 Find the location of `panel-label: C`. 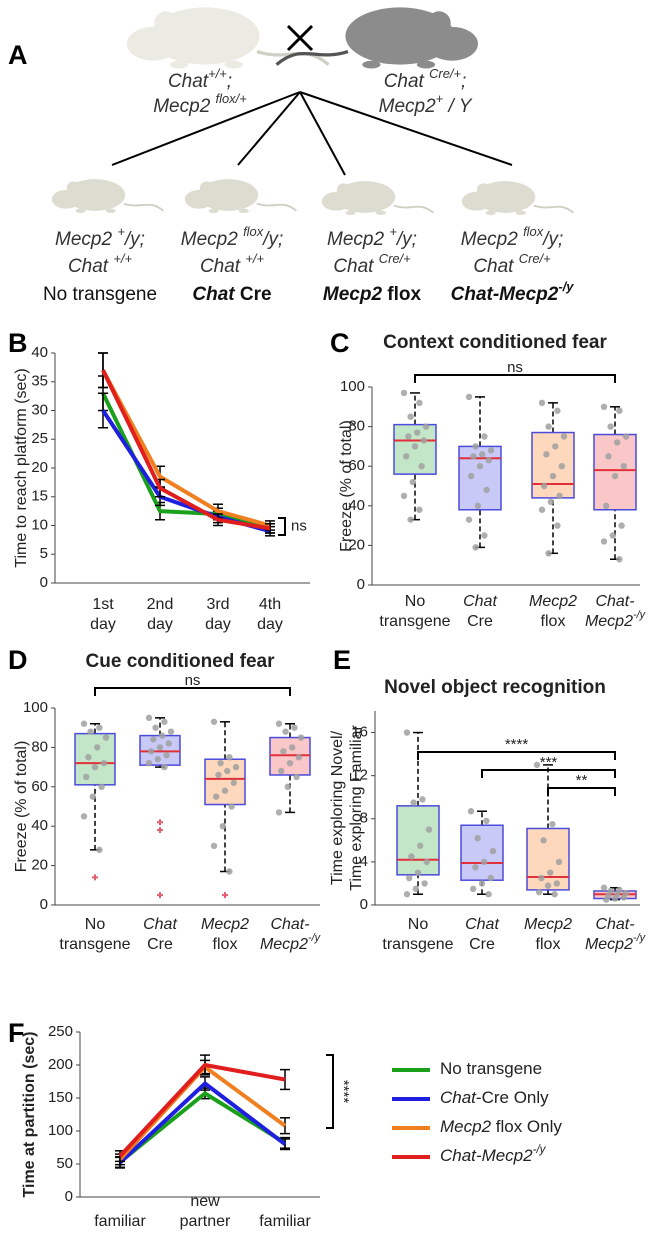

panel-label: C is located at coordinates (340, 343).